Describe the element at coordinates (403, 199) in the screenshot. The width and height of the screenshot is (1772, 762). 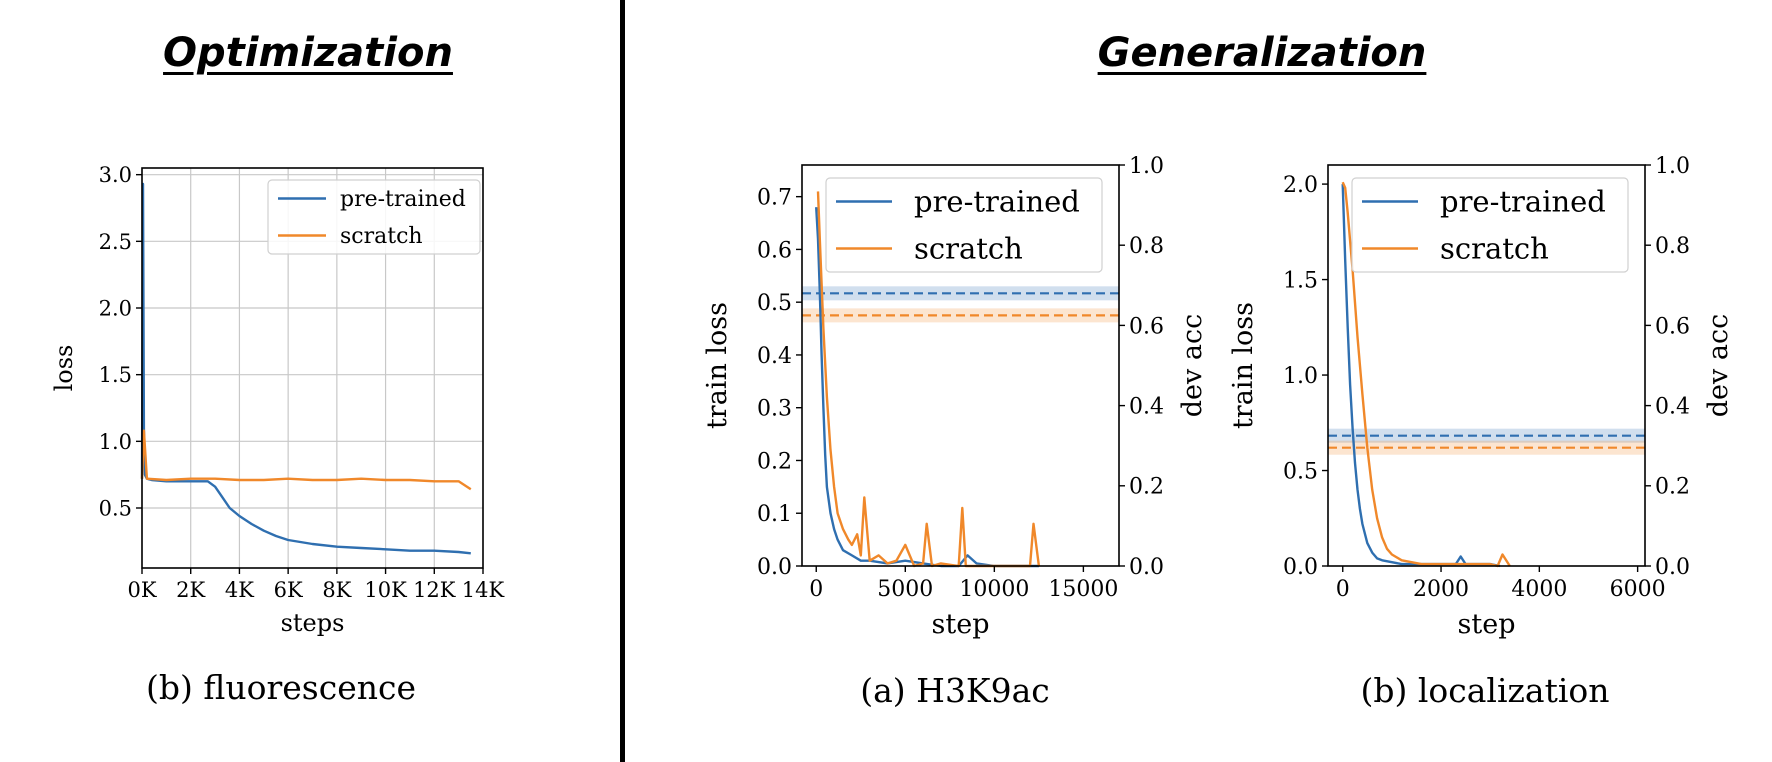
I see `fluorescence-pre-trained-legend-label: pre-trained` at that location.